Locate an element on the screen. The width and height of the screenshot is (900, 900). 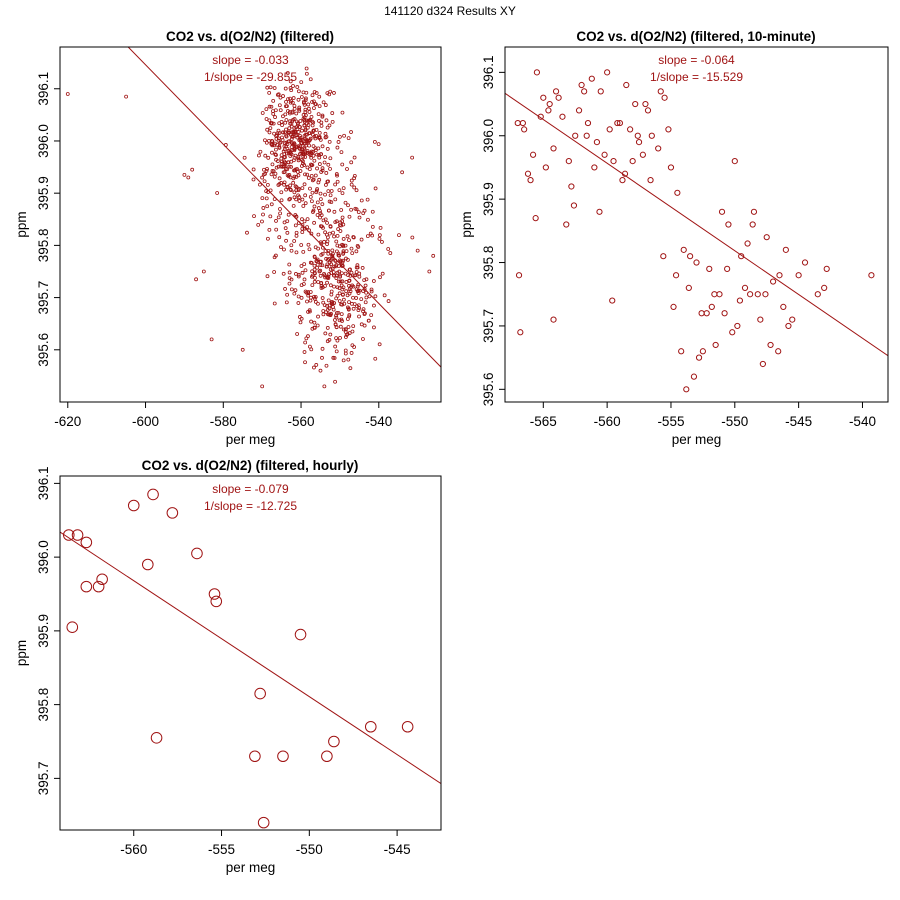
regression-line is located at coordinates (696, 224).